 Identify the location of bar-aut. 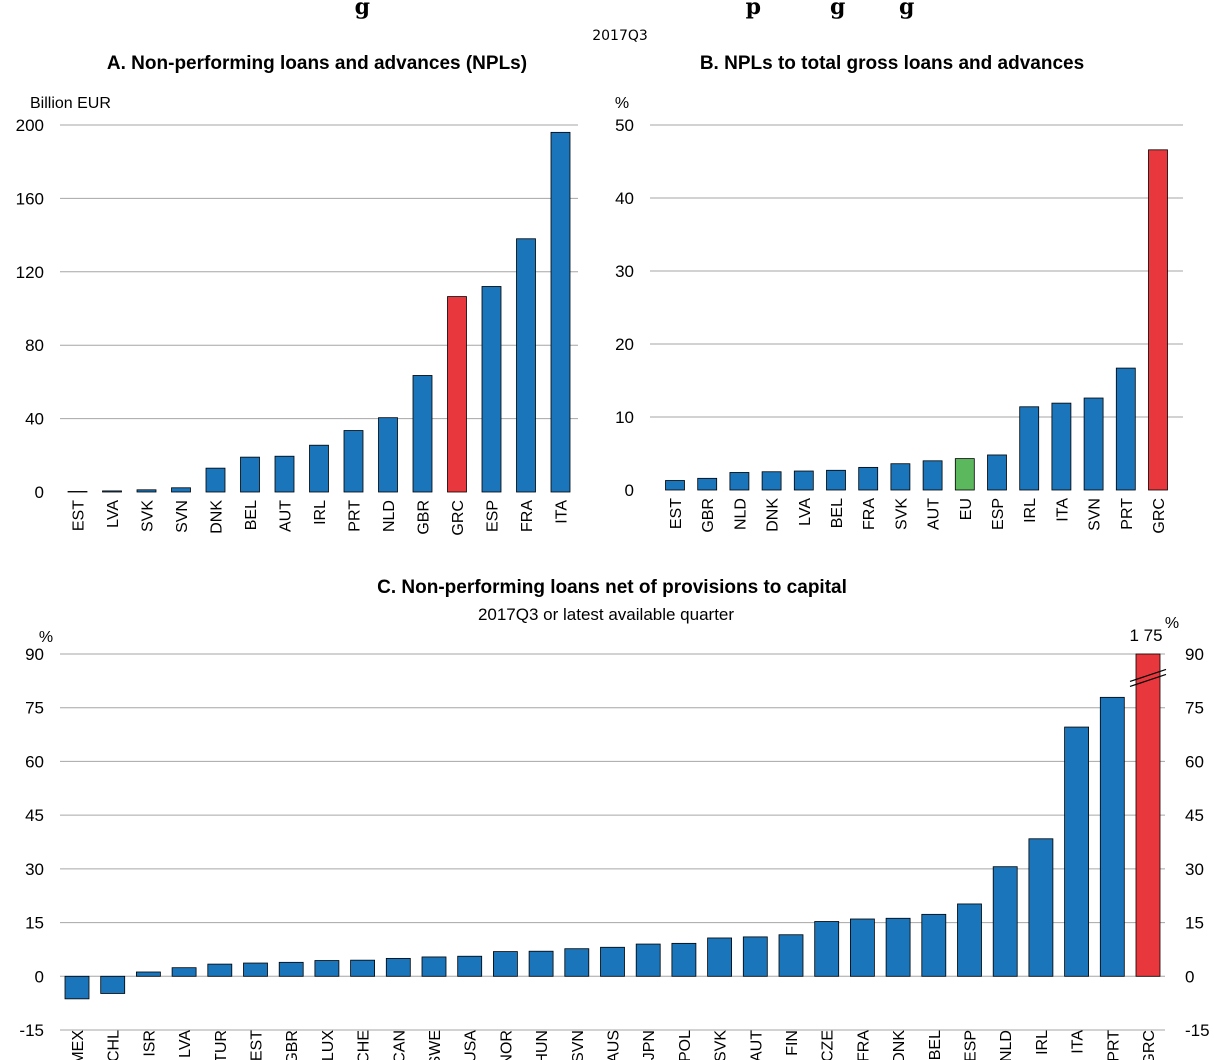
(755, 956).